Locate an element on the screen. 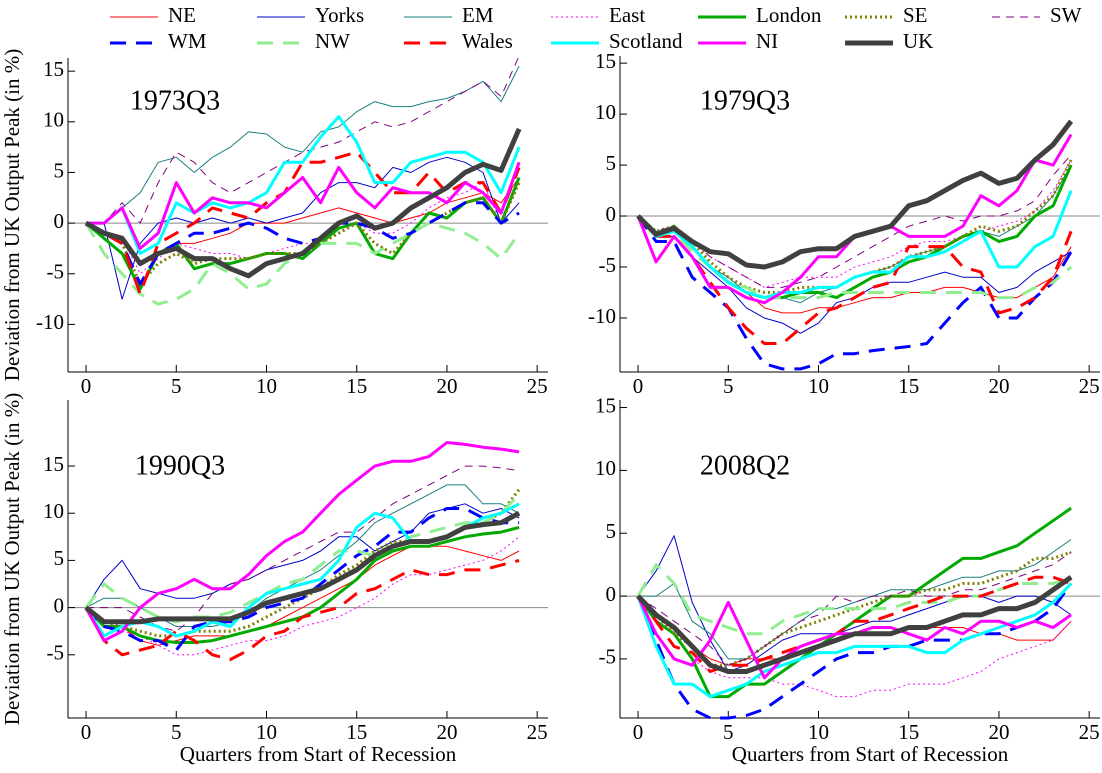 This screenshot has width=1102, height=773. legend-label: SW is located at coordinates (1066, 15).